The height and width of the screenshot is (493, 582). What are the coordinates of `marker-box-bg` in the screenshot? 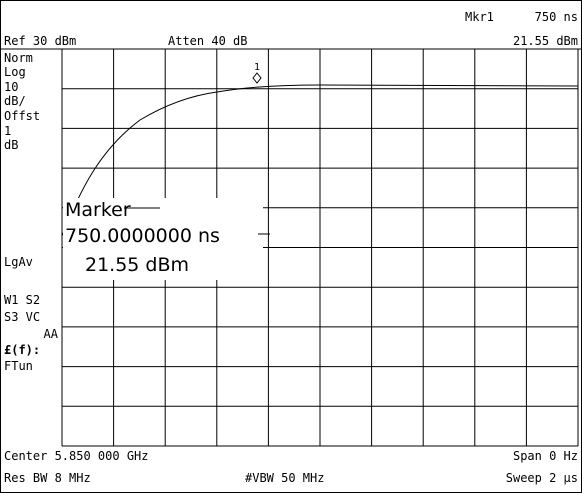 It's located at (163, 239).